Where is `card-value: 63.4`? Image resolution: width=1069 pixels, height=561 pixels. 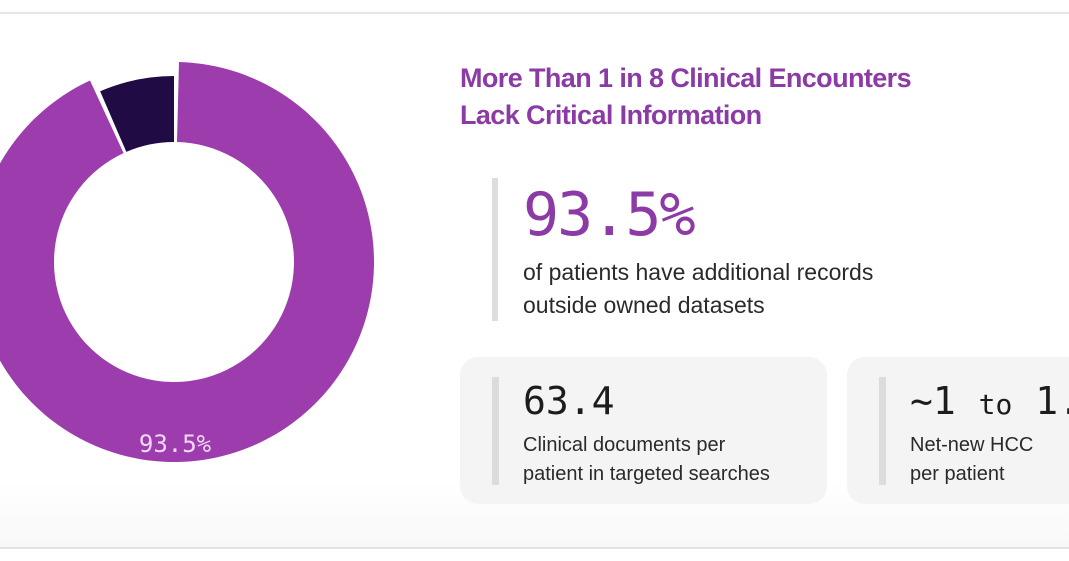
card-value: 63.4 is located at coordinates (569, 401).